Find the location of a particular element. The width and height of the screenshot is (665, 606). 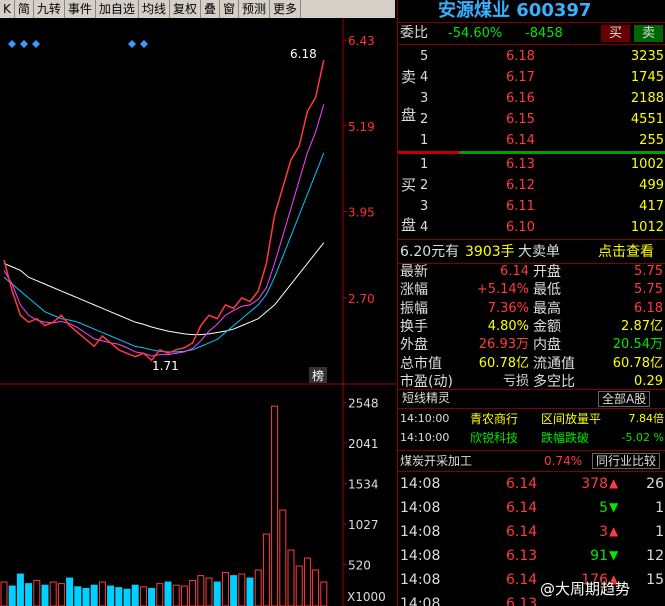

tick-count: 26 is located at coordinates (655, 484).